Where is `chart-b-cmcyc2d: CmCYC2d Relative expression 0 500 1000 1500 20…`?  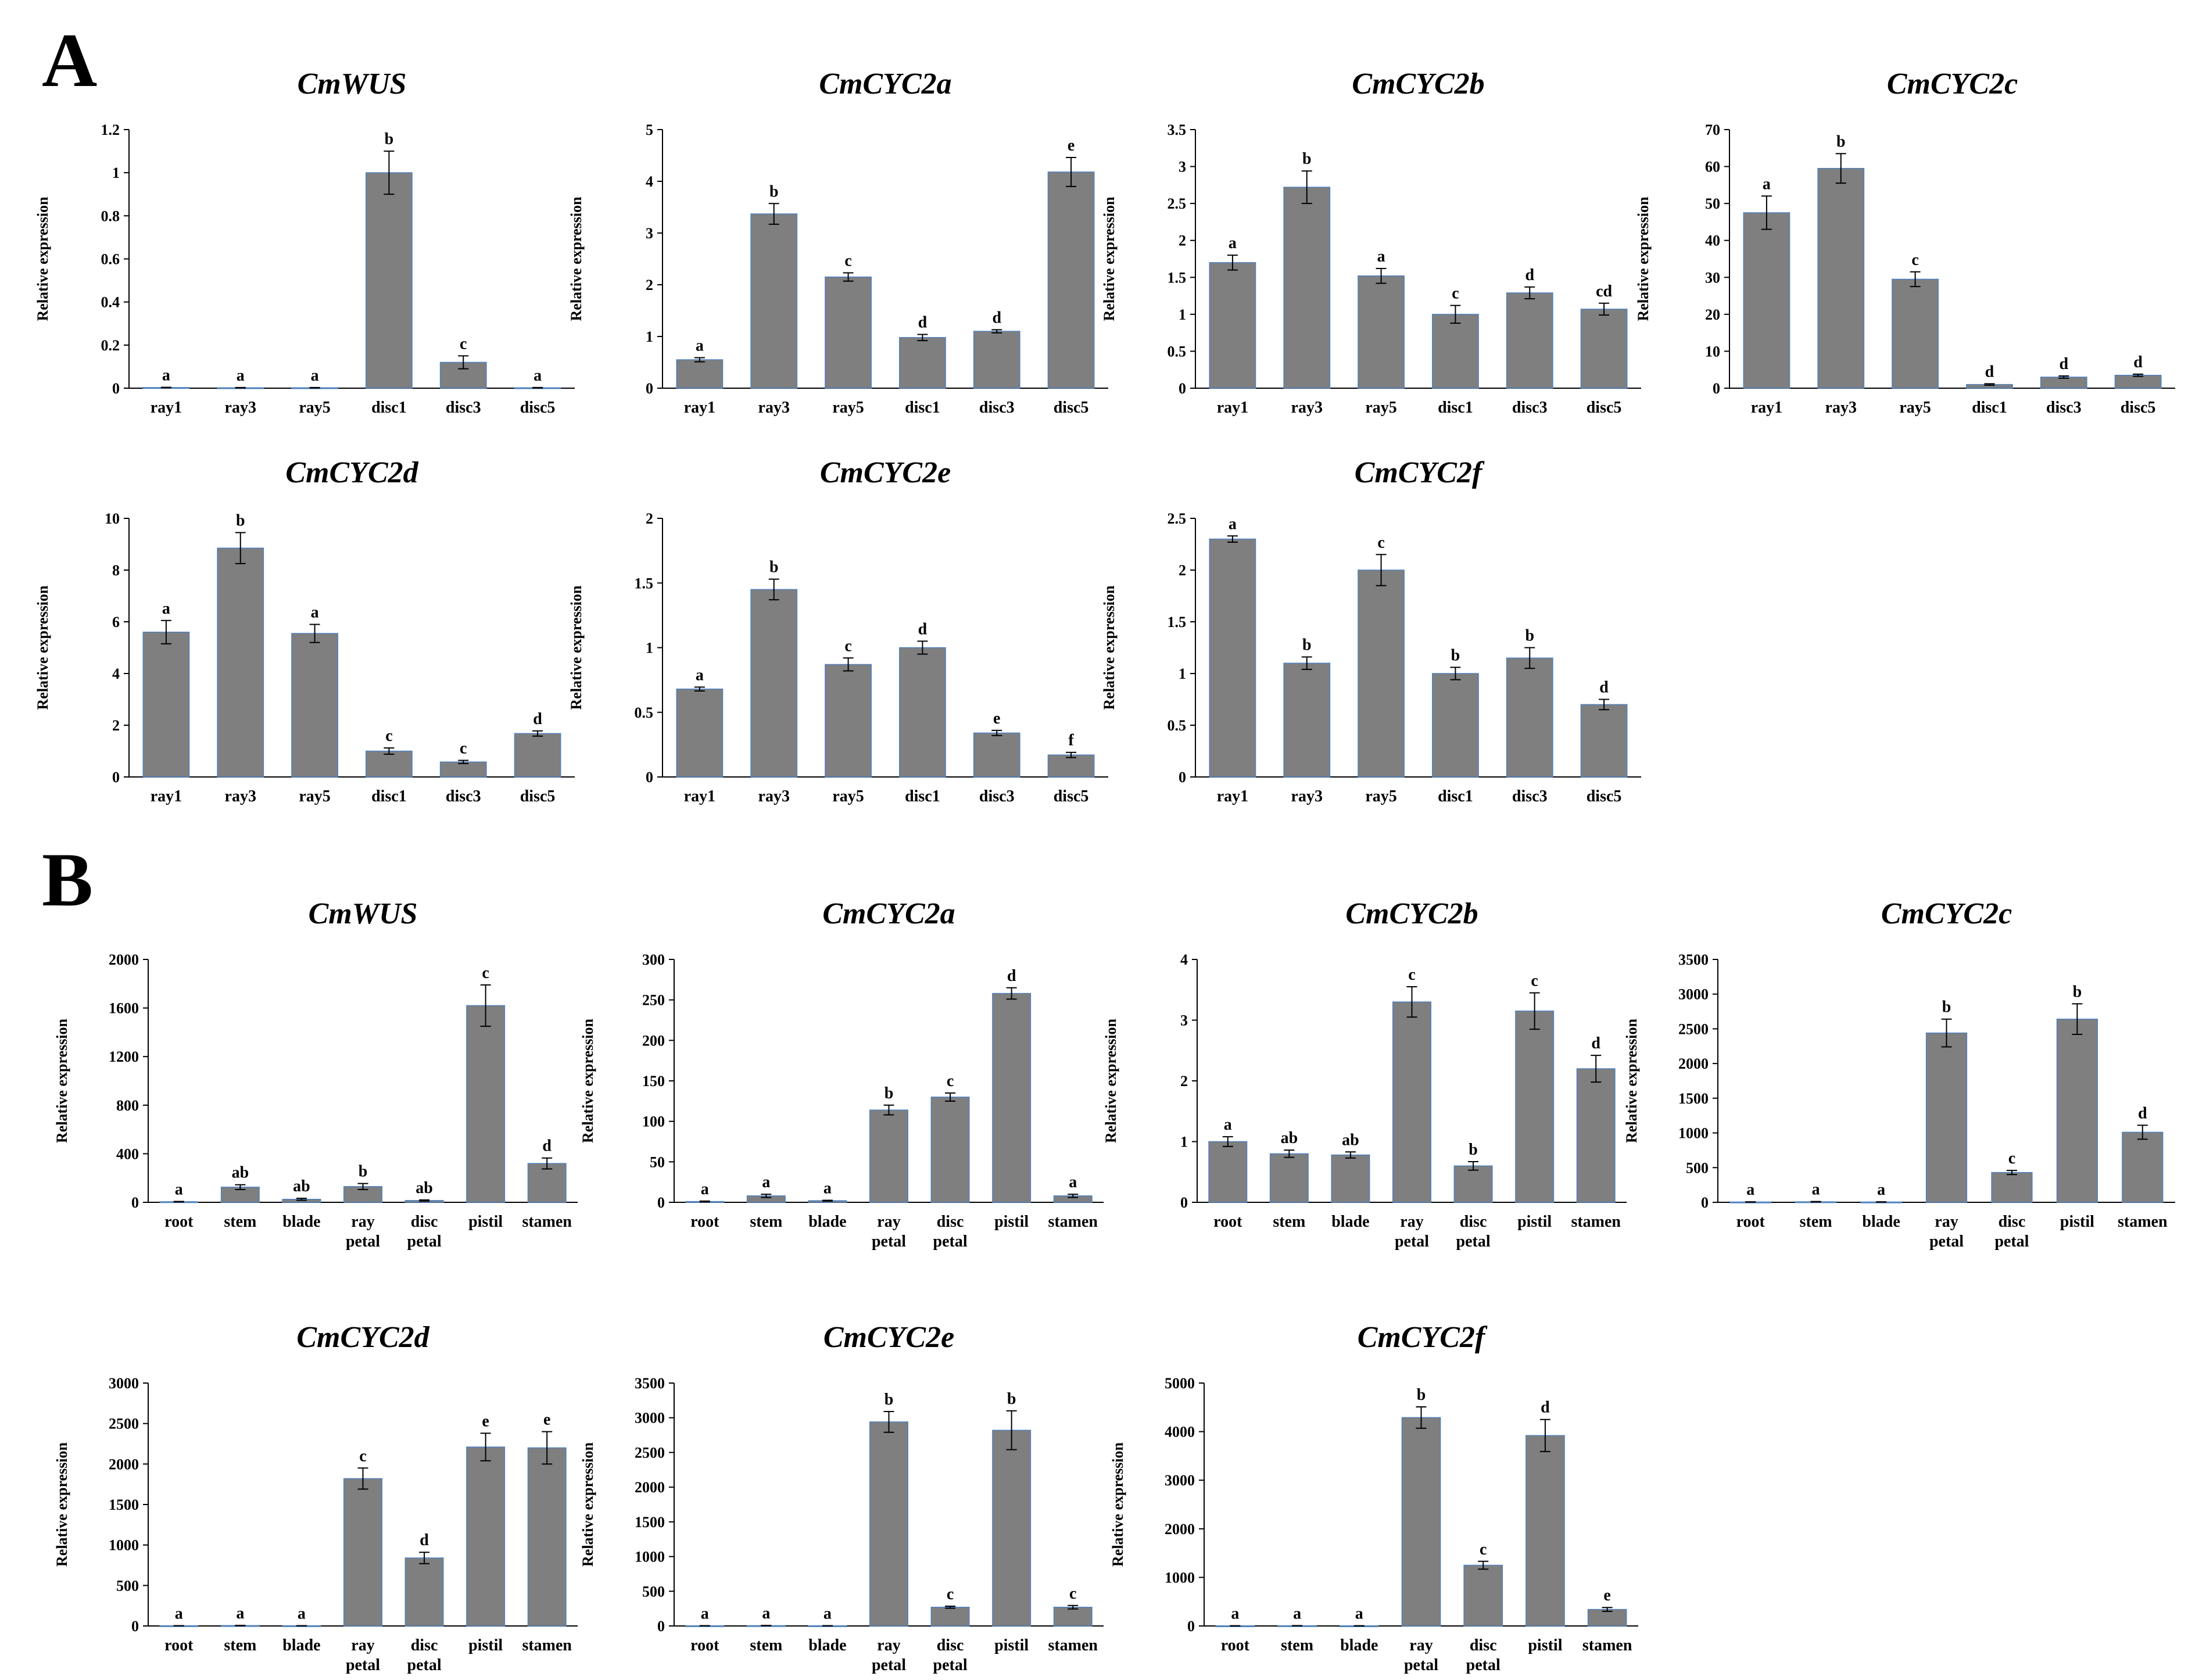
chart-b-cmcyc2d: CmCYC2d Relative expression 0 500 1000 1500 20… is located at coordinates (315, 1497).